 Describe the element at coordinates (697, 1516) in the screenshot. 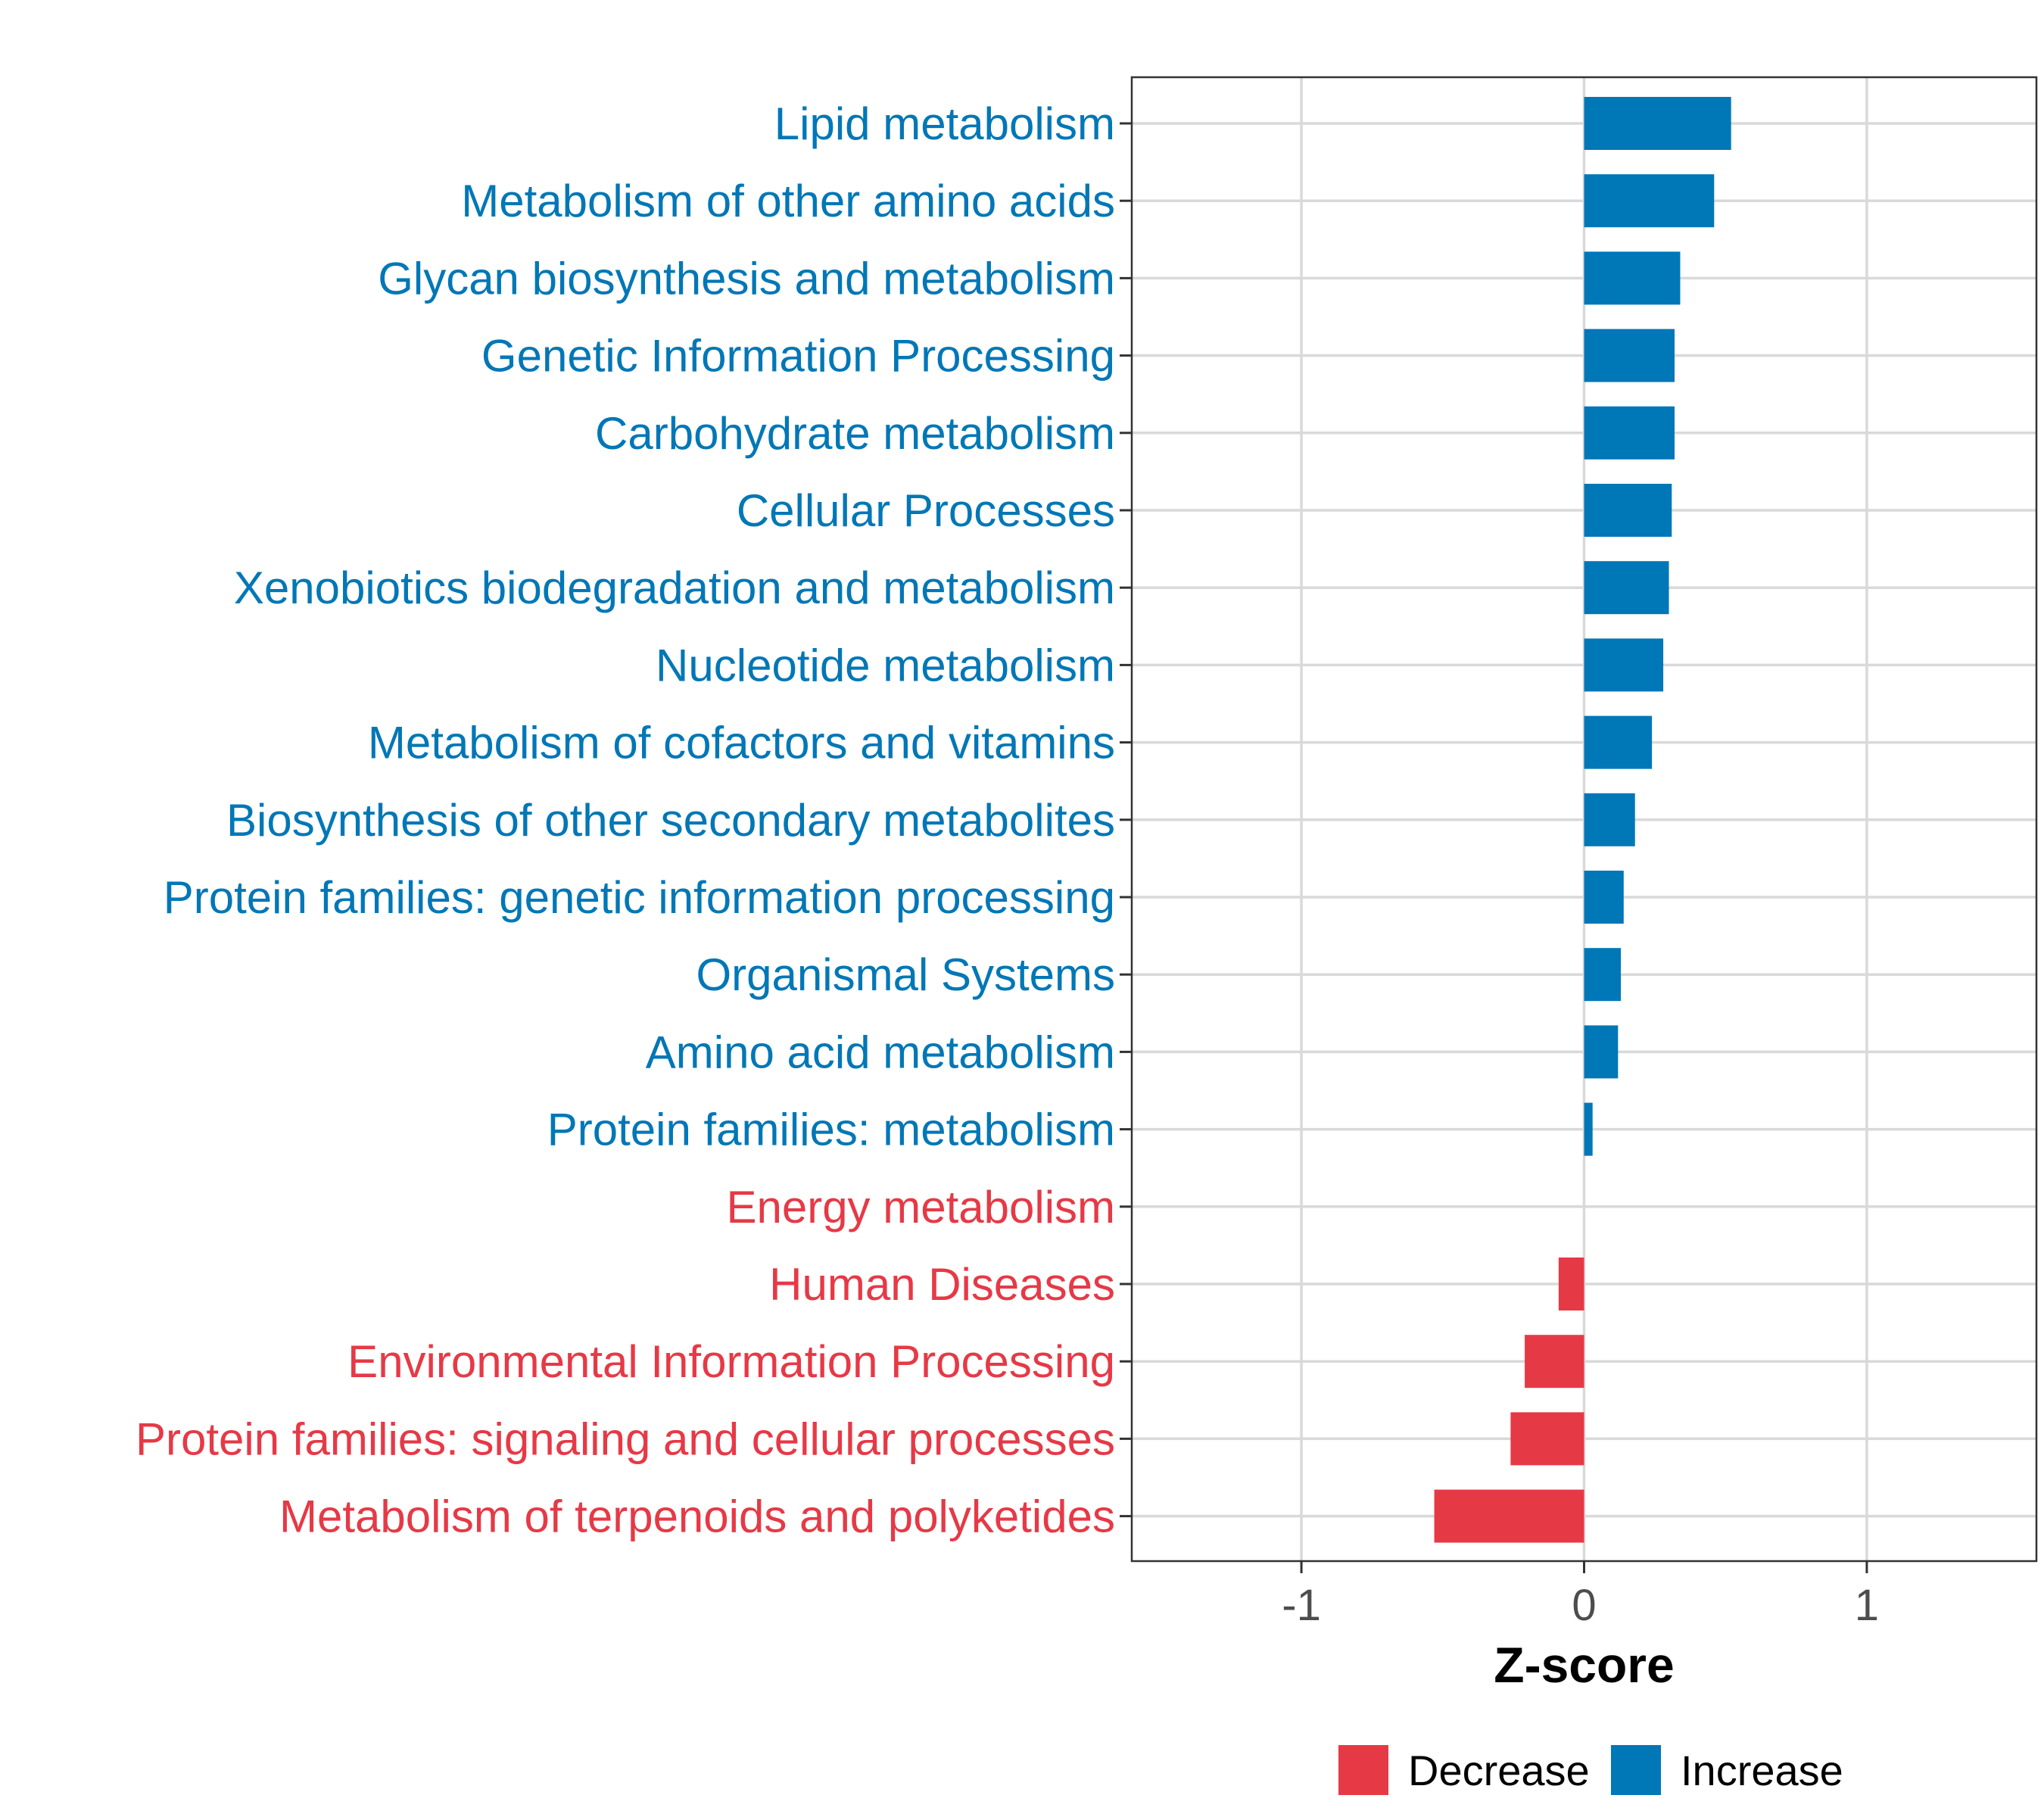

I see `category-label: Metabolism of terpenoids and polyketides` at that location.